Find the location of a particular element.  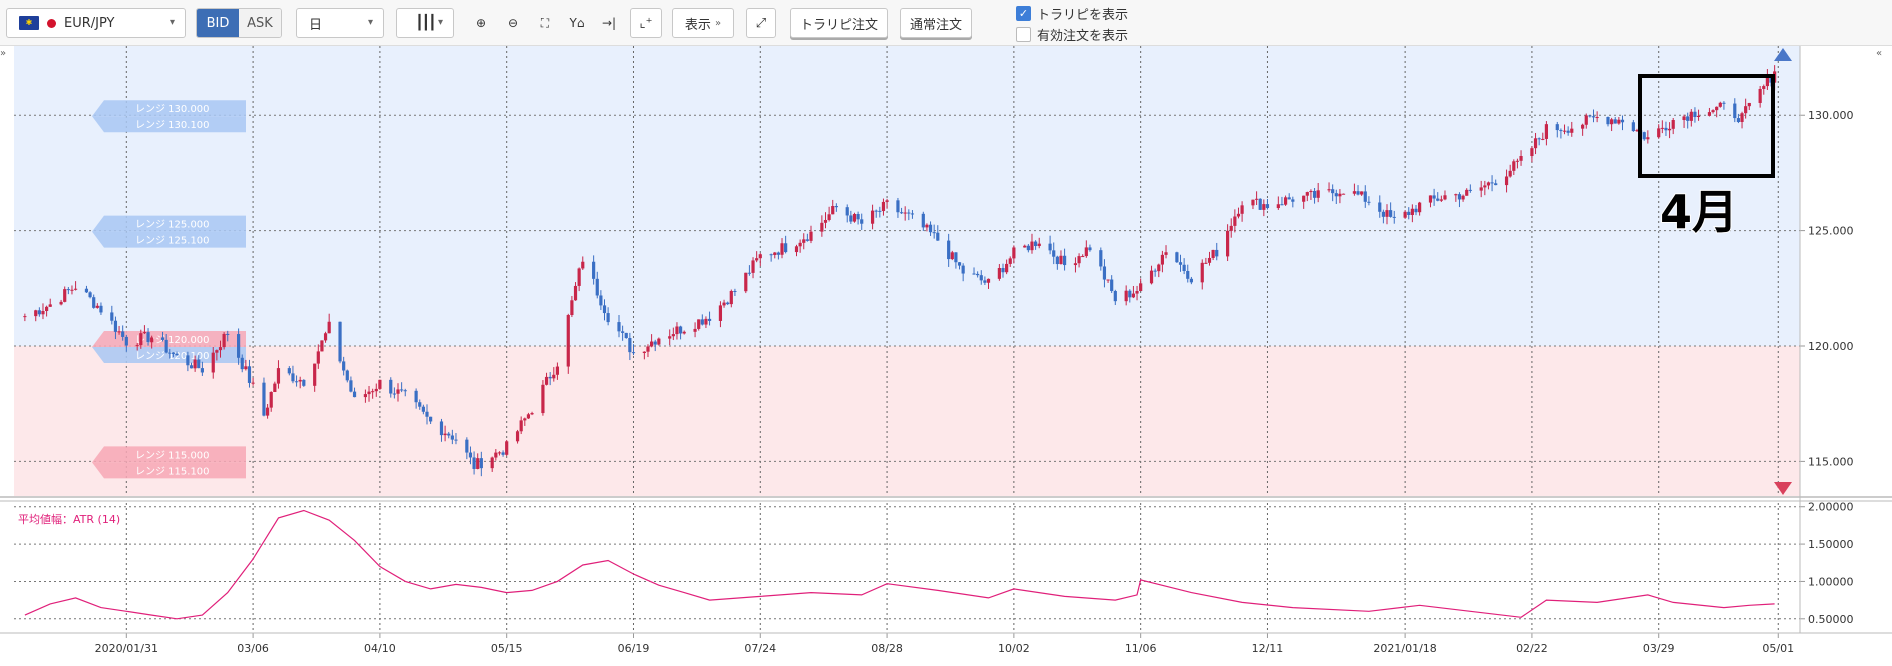

ask-button: ASK is located at coordinates (260, 23).